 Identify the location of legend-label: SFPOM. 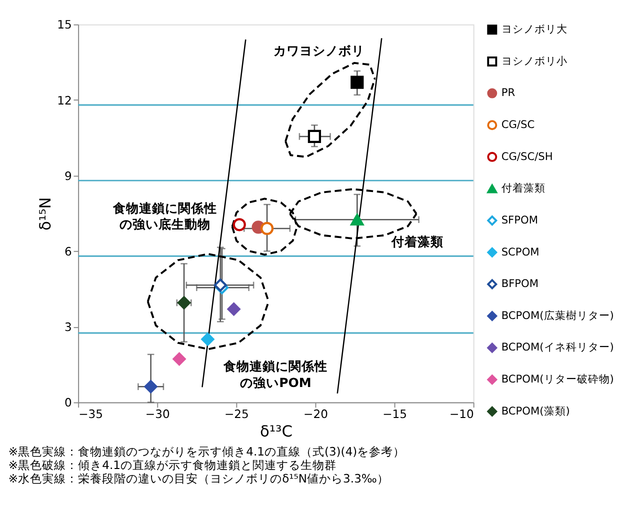
(519, 220).